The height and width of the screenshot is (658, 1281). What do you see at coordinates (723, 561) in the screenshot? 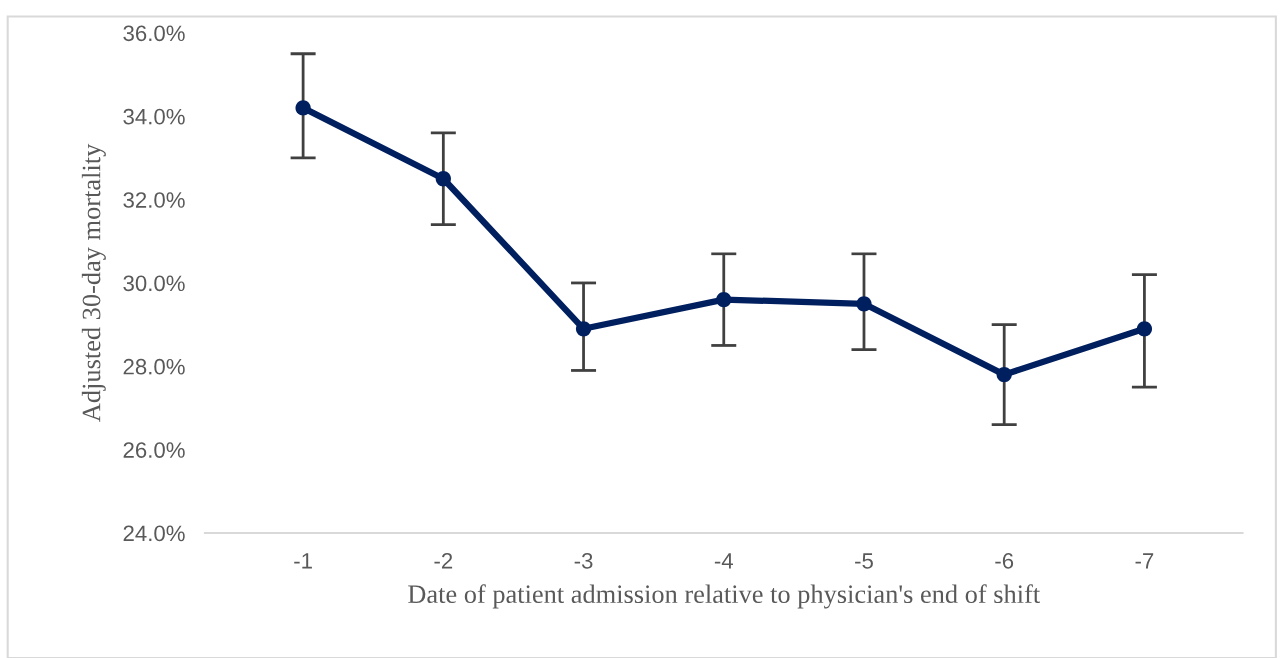
I see `x-tick-label: -4` at bounding box center [723, 561].